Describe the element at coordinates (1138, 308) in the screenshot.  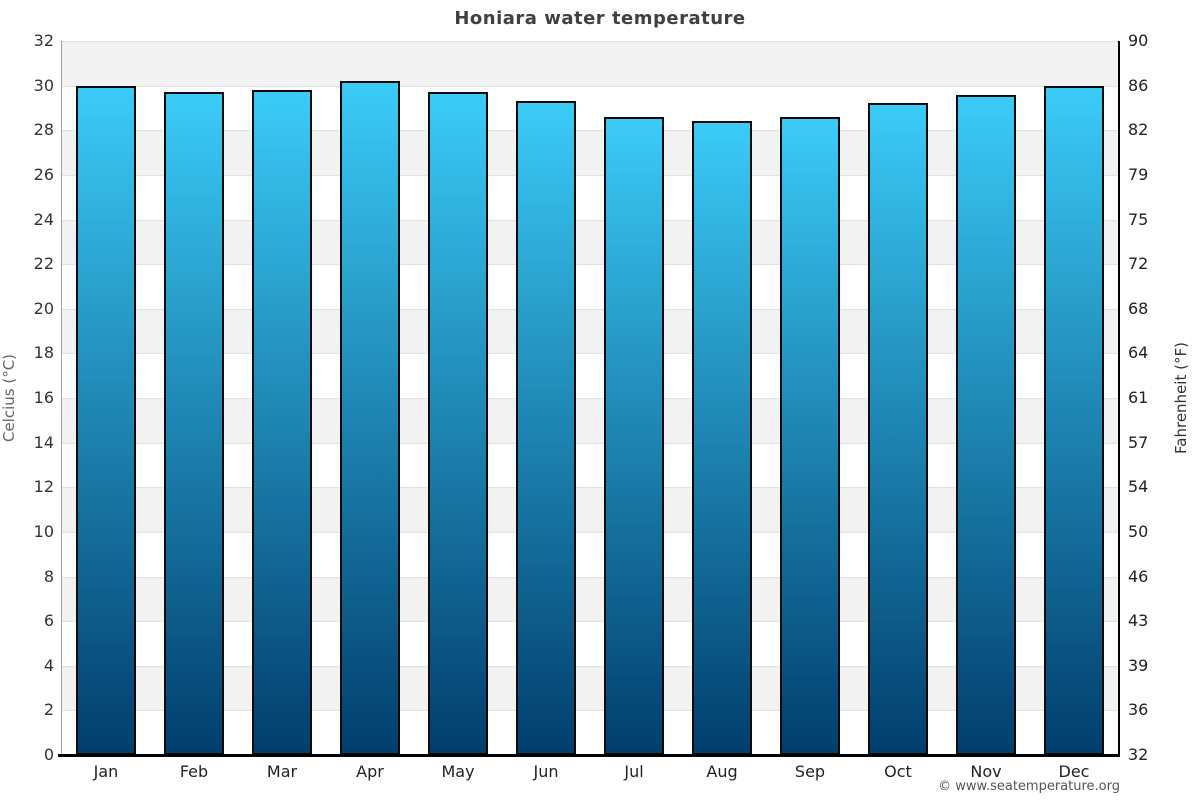
I see `y-tick-fahrenheit: 68` at that location.